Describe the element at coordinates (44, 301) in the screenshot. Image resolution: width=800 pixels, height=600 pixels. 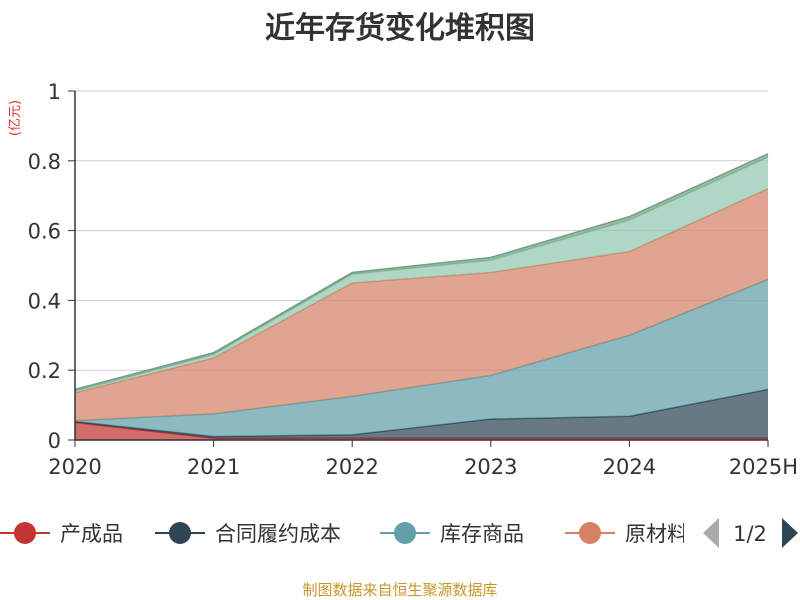
I see `y-tick-label: 0.4` at that location.